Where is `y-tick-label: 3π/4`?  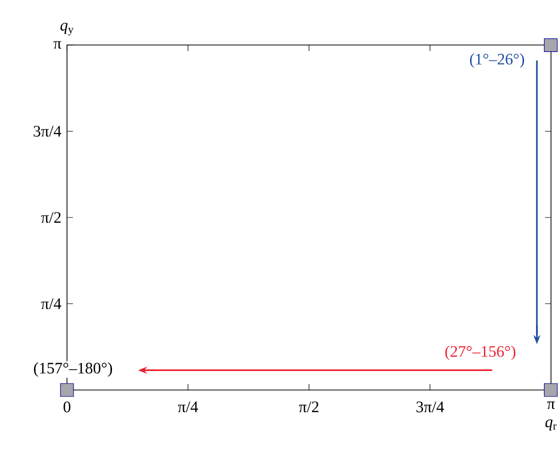
y-tick-label: 3π/4 is located at coordinates (48, 131).